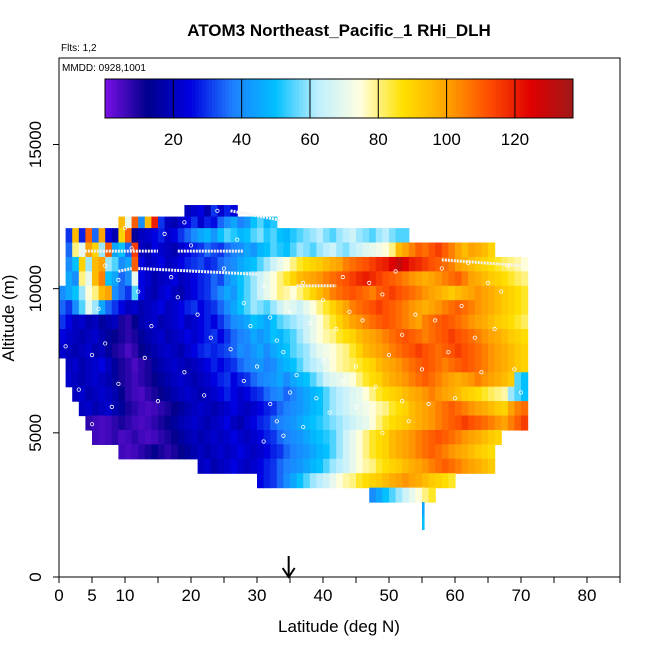 This screenshot has height=650, width=650. Describe the element at coordinates (455, 595) in the screenshot. I see `x-tick-label: 60` at that location.